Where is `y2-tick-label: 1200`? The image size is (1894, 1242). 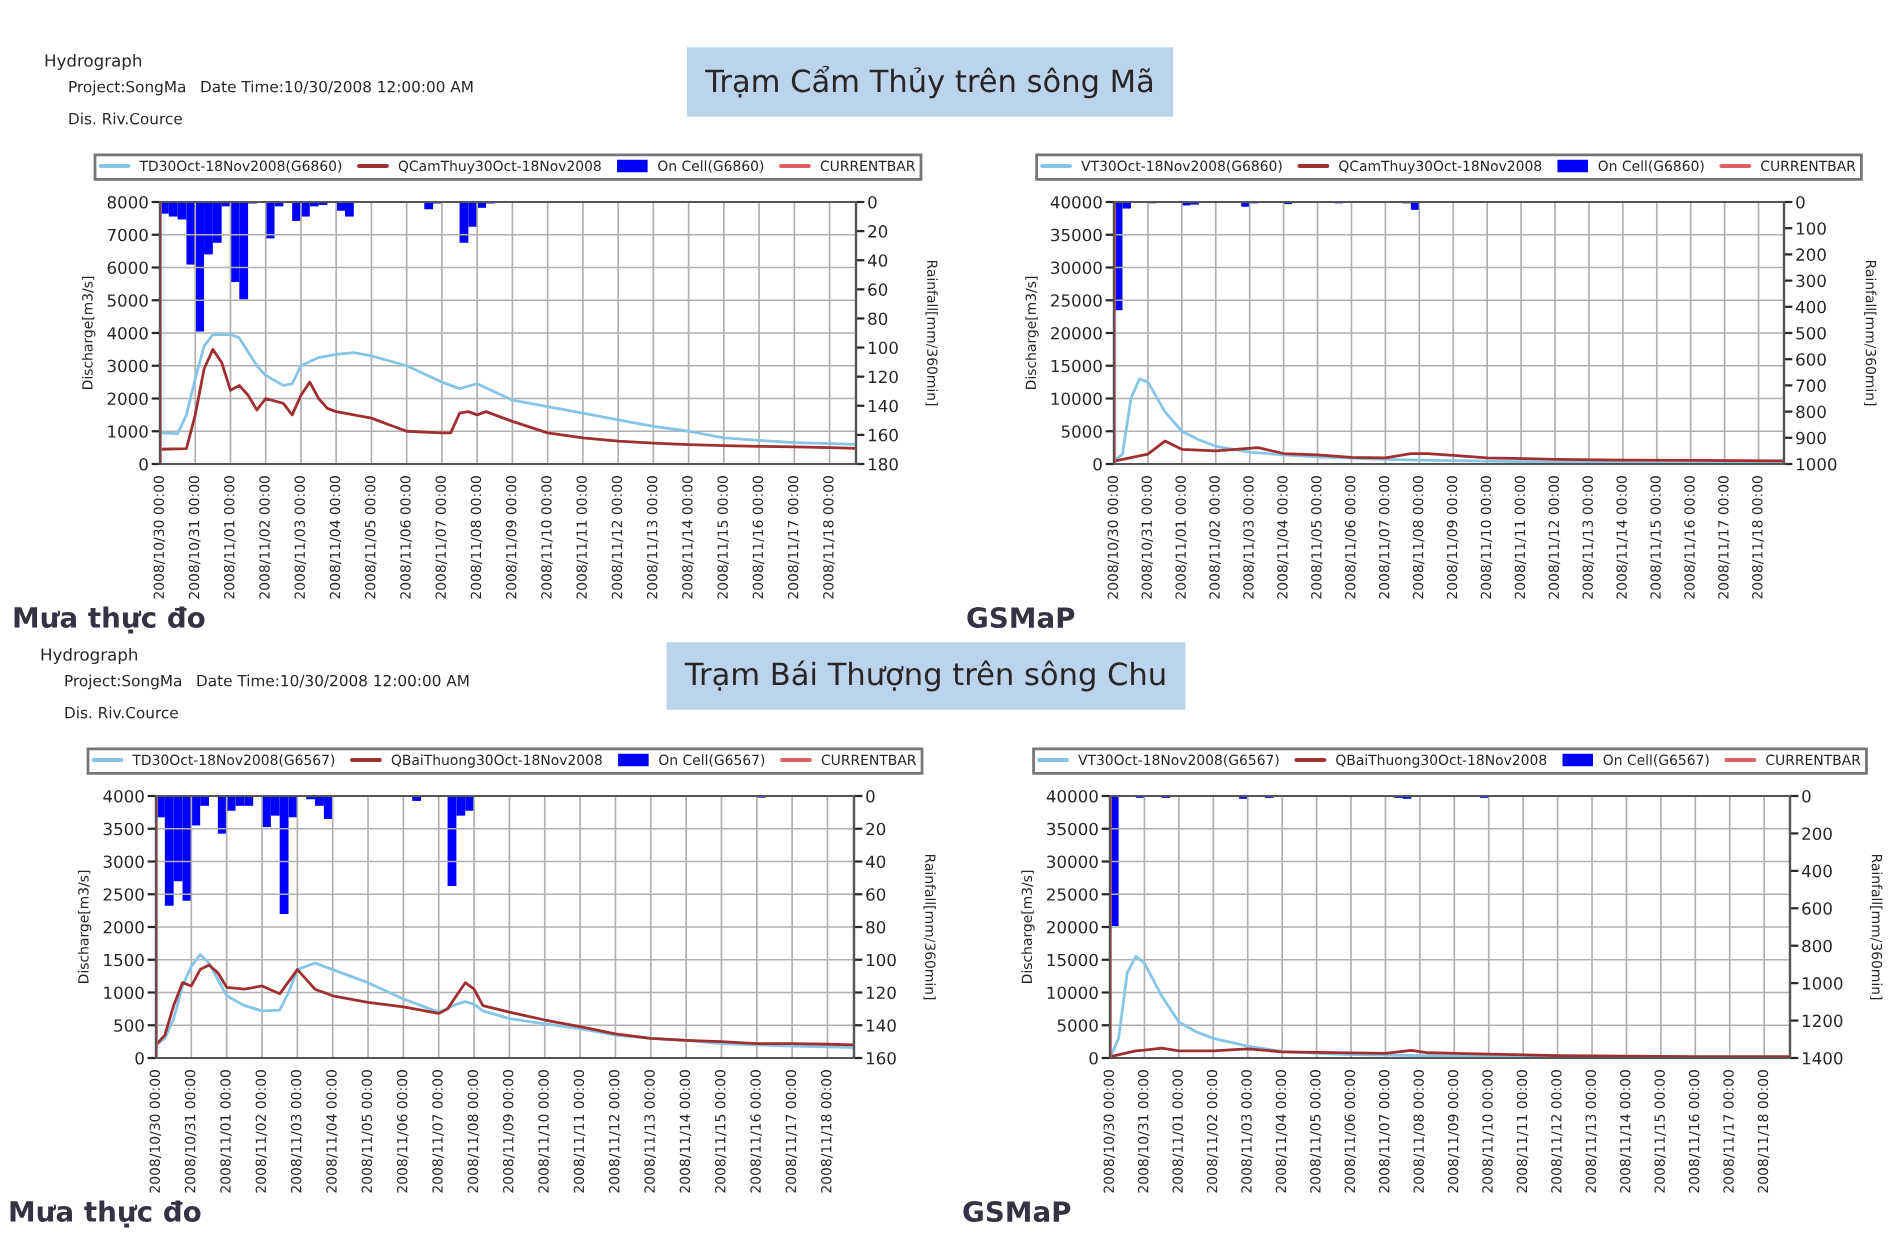
y2-tick-label: 1200 is located at coordinates (1822, 1021).